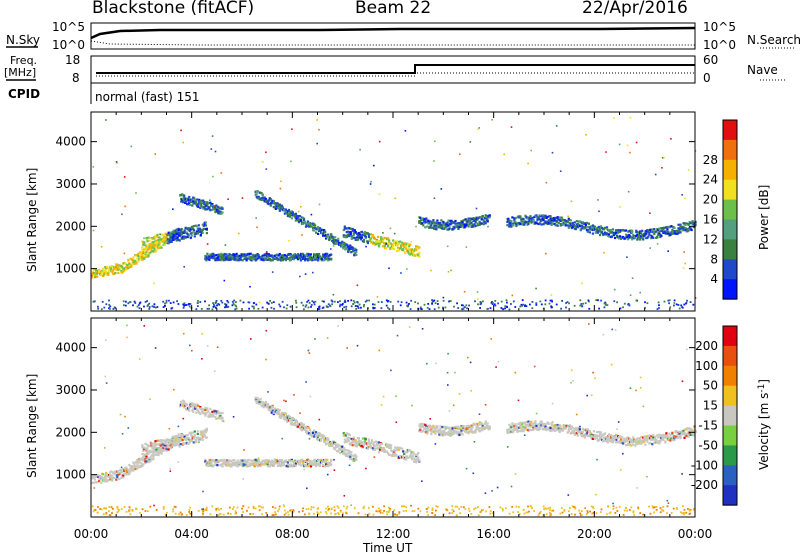 The width and height of the screenshot is (800, 554). Describe the element at coordinates (730, 289) in the screenshot. I see `colorbar-segment` at that location.